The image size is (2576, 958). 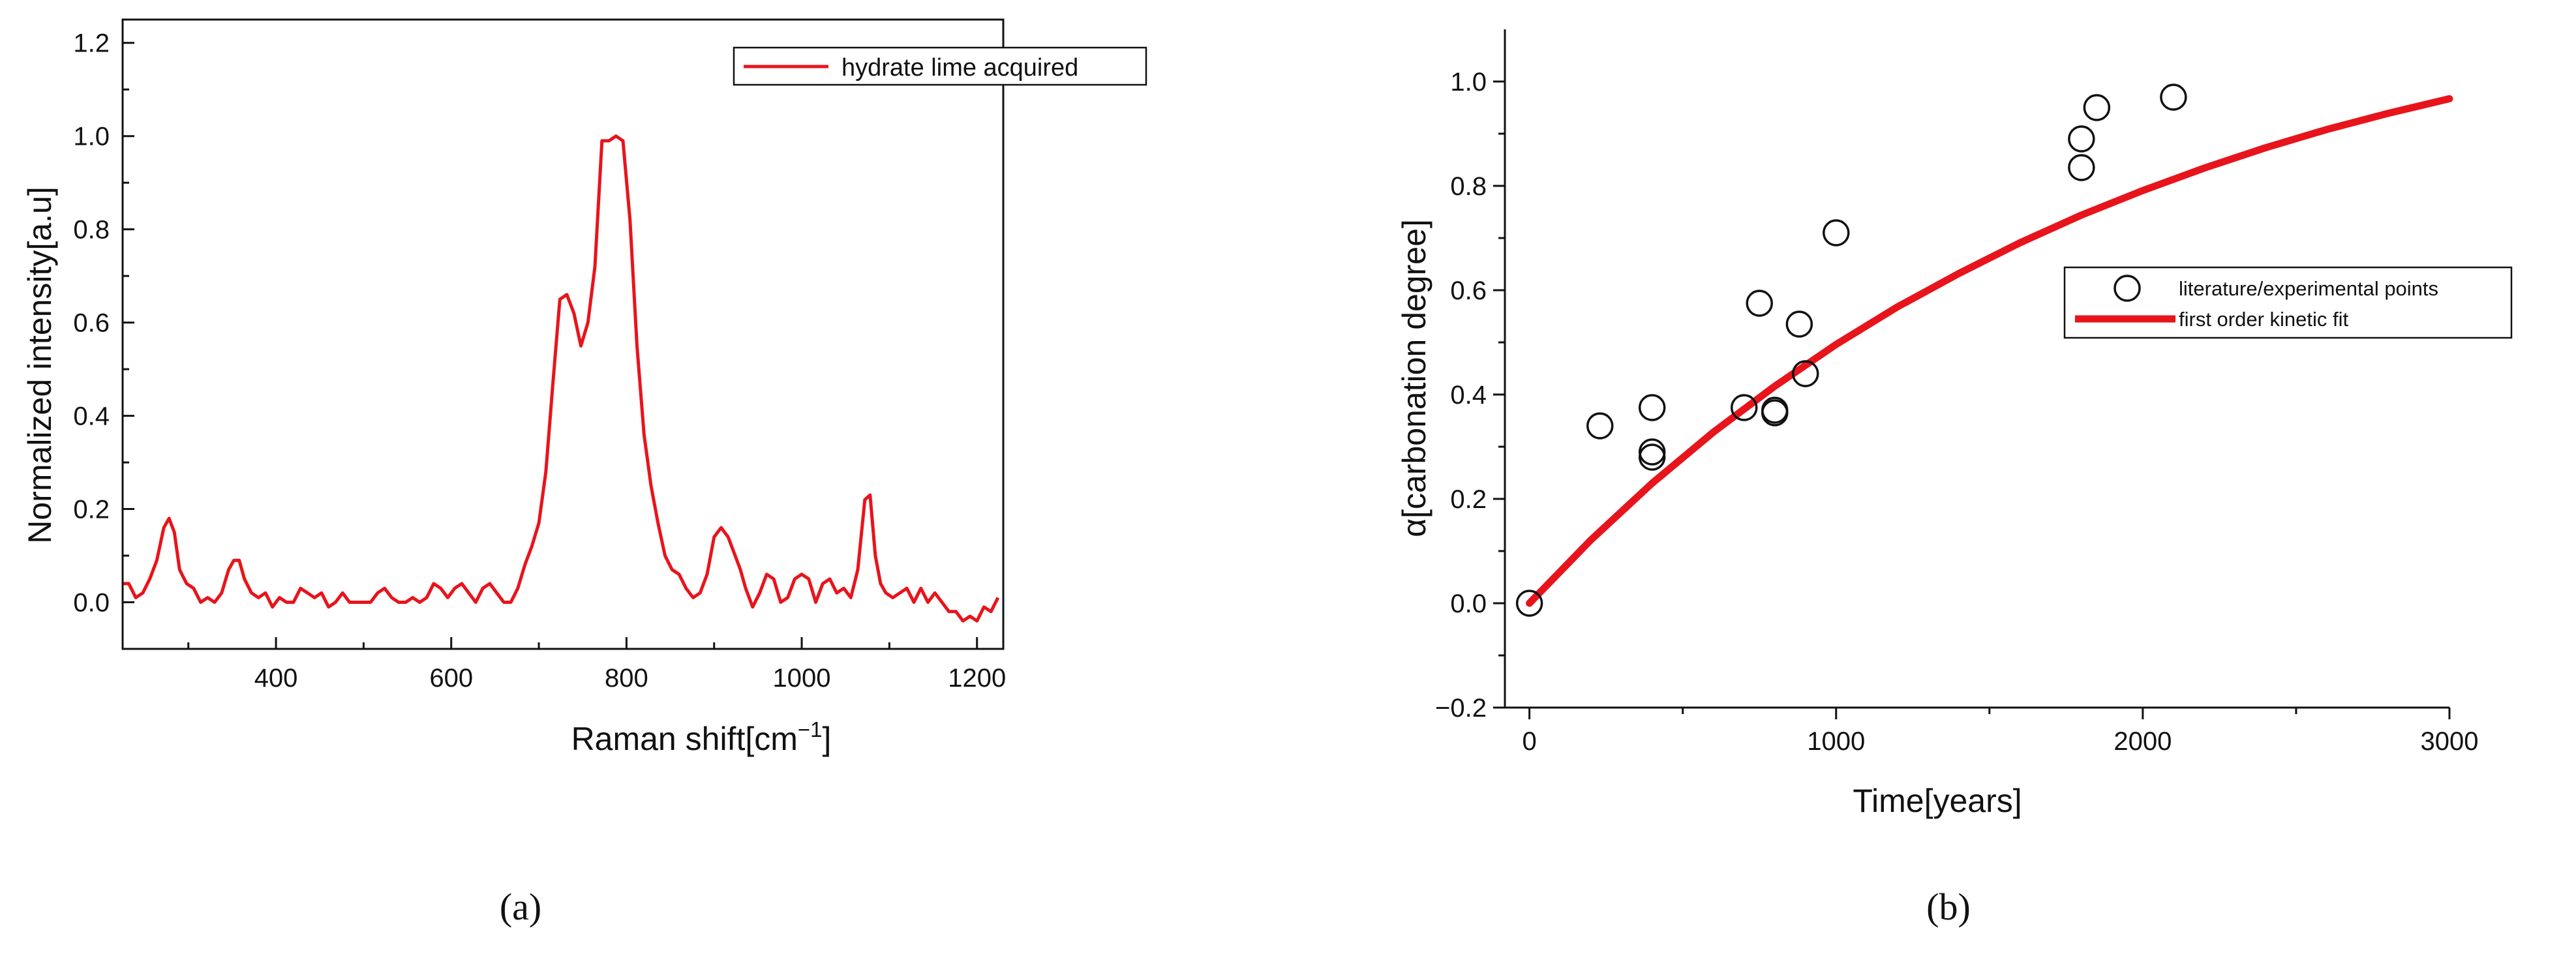 I want to click on panel-a-y-tick-label: 0.6, so click(x=92, y=323).